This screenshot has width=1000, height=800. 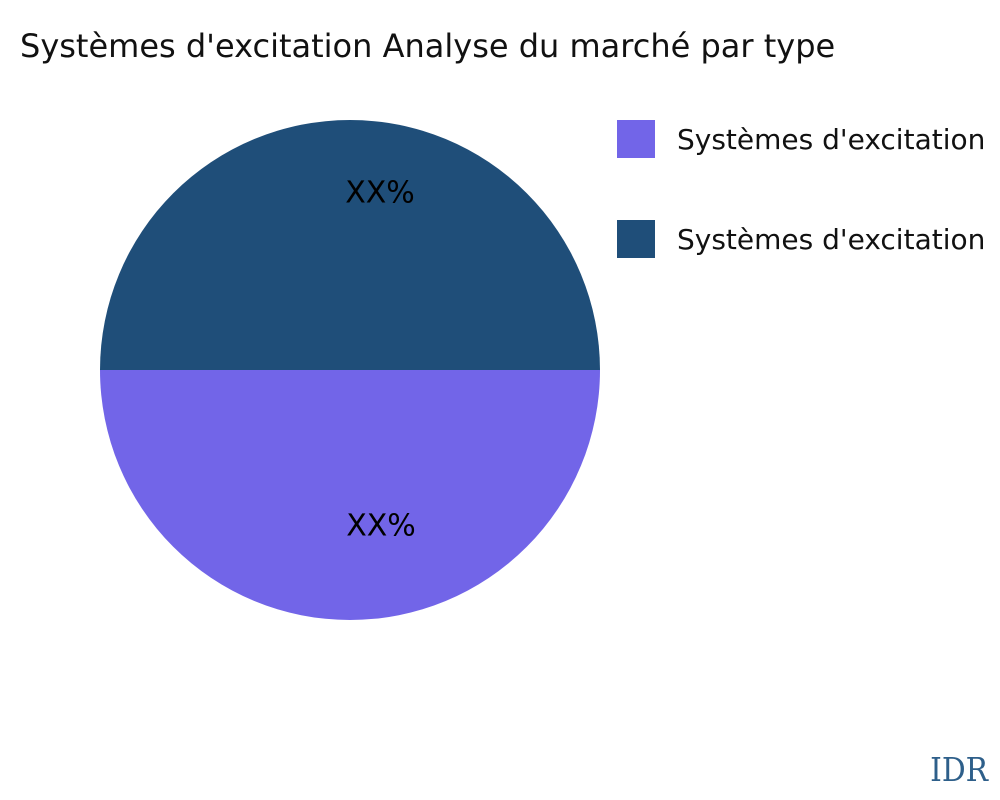 I want to click on watermark-idr: IDR, so click(x=959, y=769).